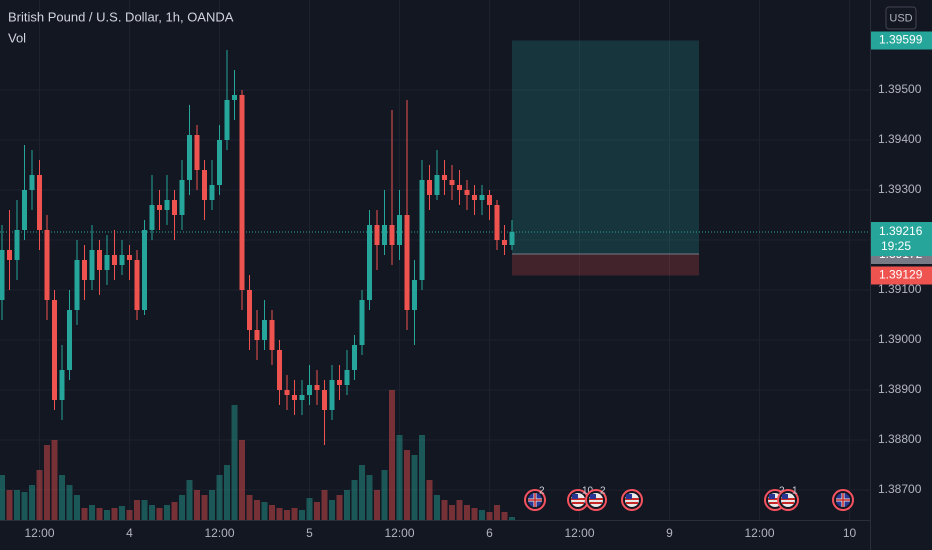  What do you see at coordinates (900, 189) in the screenshot?
I see `y-tick-label: 1.39300` at bounding box center [900, 189].